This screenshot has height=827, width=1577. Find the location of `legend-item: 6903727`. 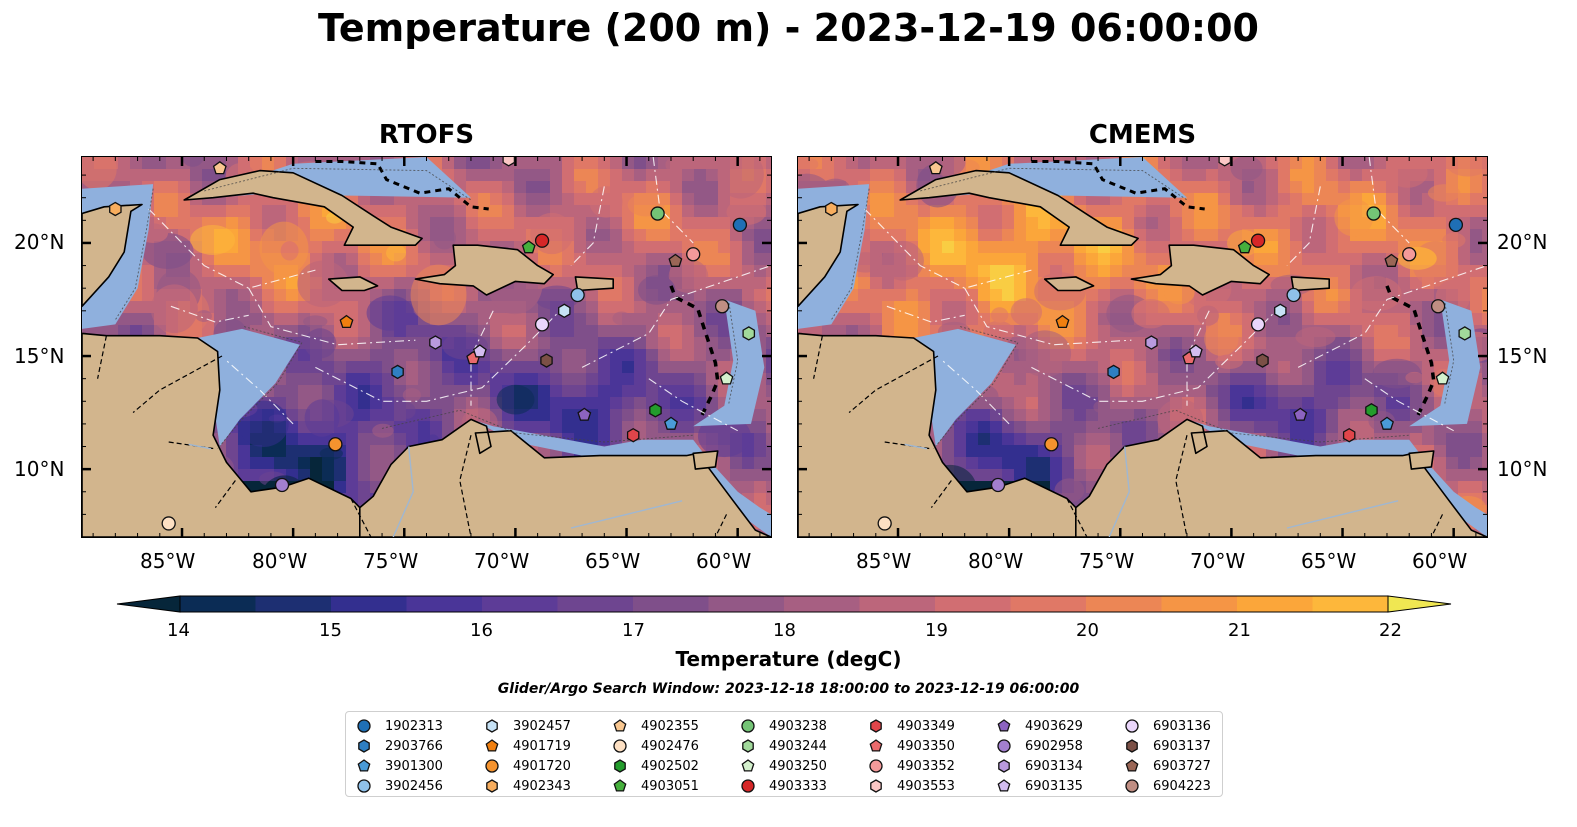

legend-item: 6903727 is located at coordinates (1167, 766).